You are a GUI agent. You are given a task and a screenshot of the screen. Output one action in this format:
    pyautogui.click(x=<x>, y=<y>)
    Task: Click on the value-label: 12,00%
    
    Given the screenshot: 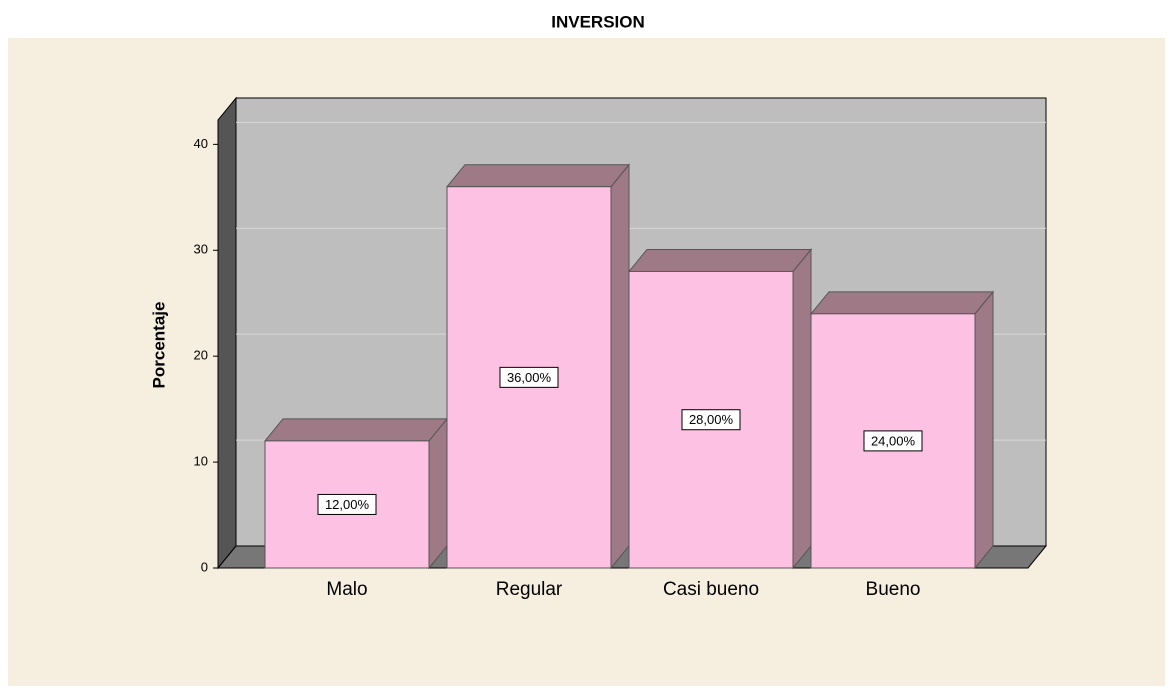 What is the action you would take?
    pyautogui.click(x=347, y=504)
    